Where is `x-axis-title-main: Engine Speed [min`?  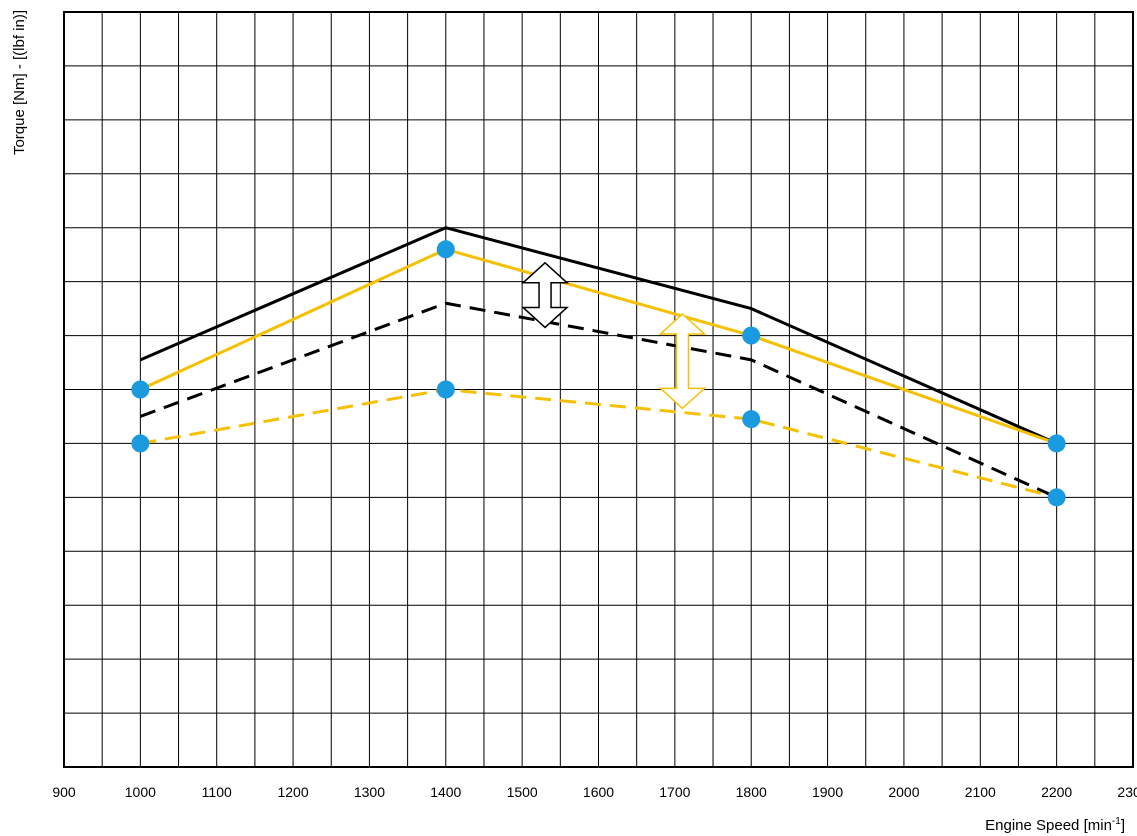 x-axis-title-main: Engine Speed [min is located at coordinates (1048, 825).